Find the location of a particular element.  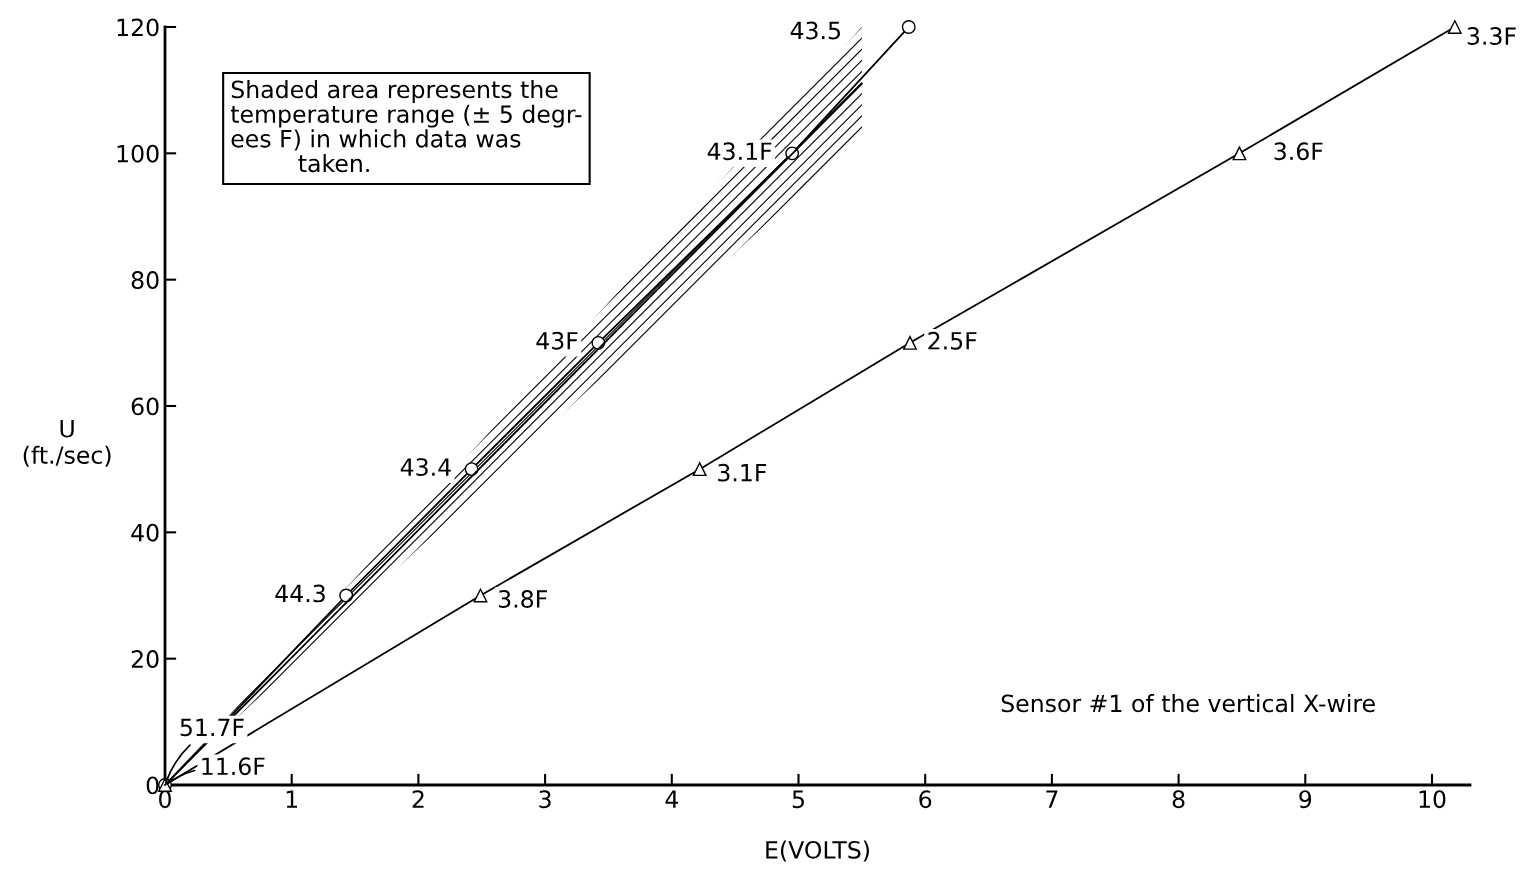

y-tick-label: 120 is located at coordinates (138, 27).